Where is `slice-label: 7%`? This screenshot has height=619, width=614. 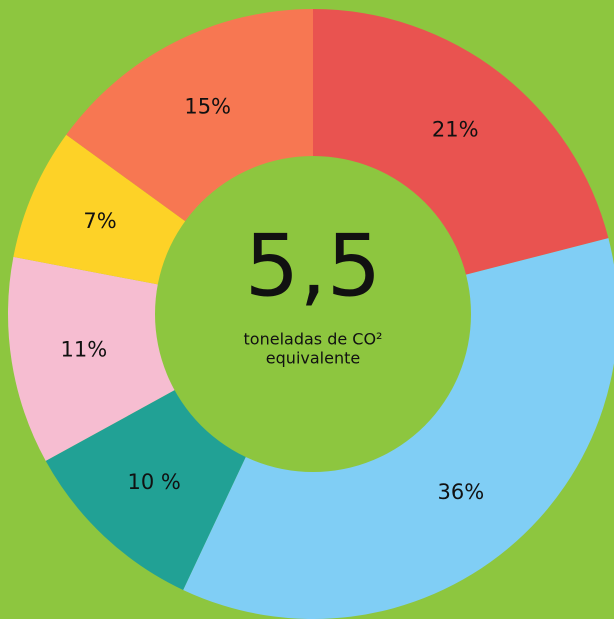 slice-label: 7% is located at coordinates (99, 221).